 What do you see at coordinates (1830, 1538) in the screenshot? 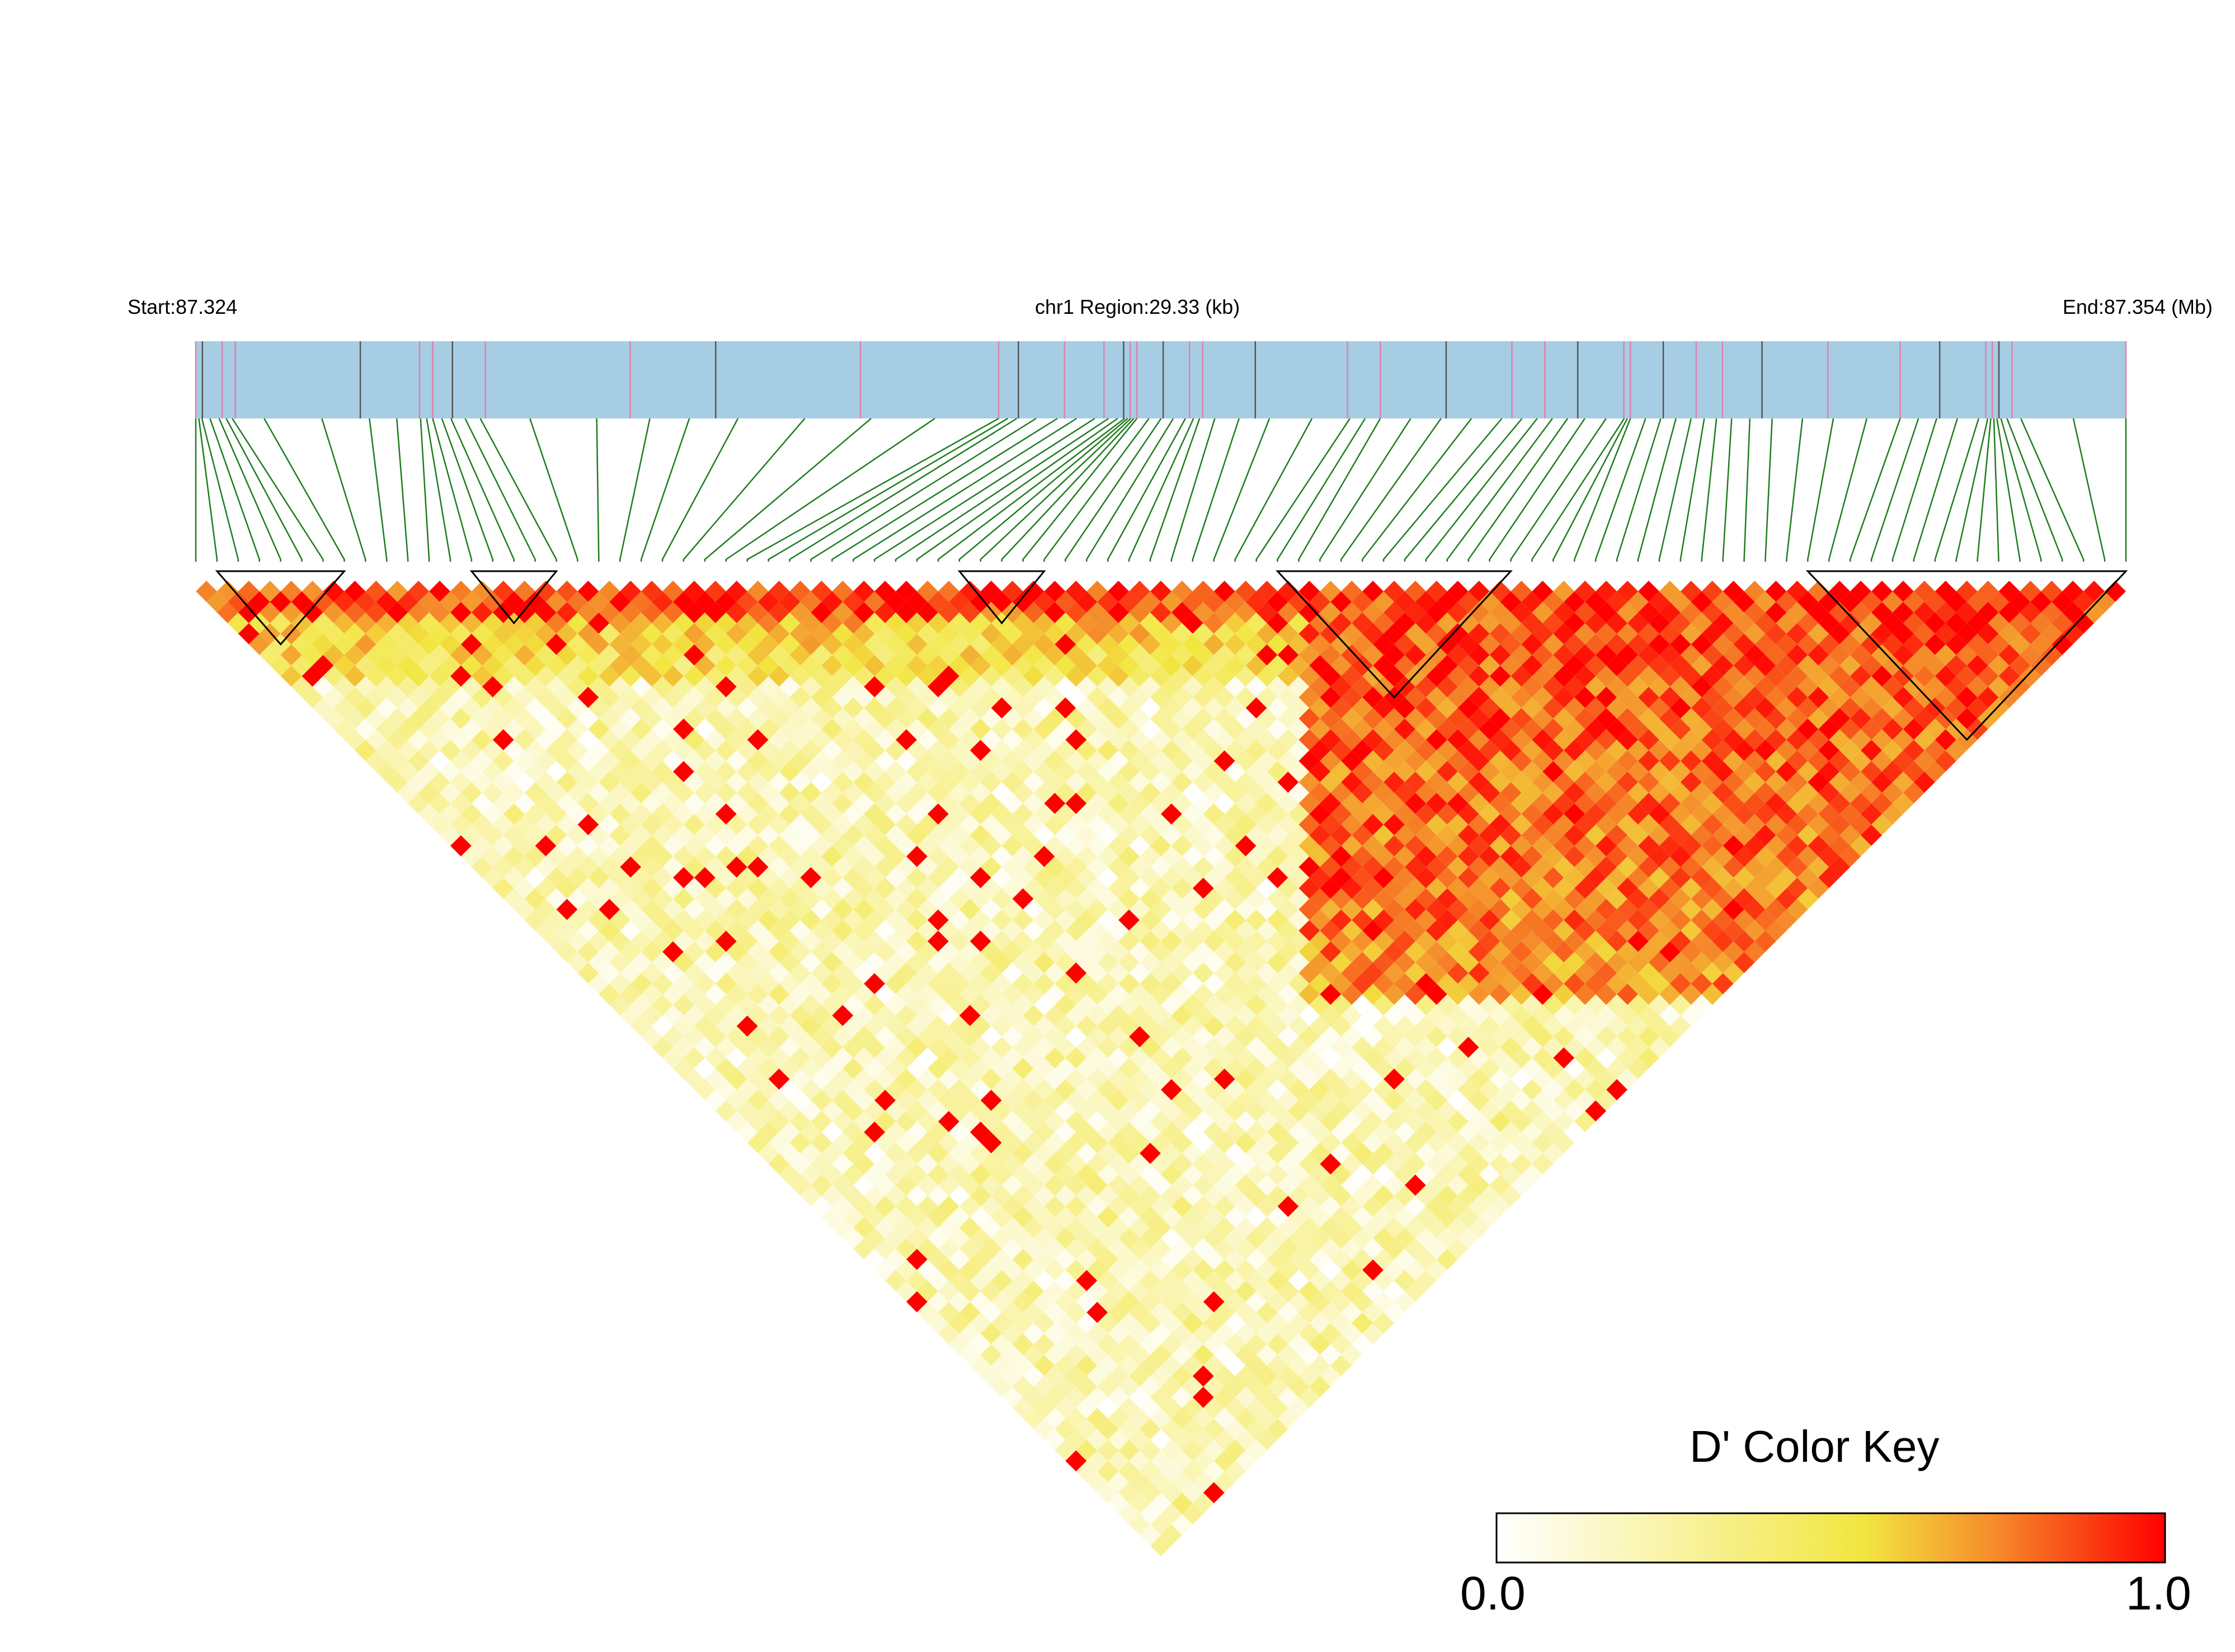
I see `color-key-bar` at bounding box center [1830, 1538].